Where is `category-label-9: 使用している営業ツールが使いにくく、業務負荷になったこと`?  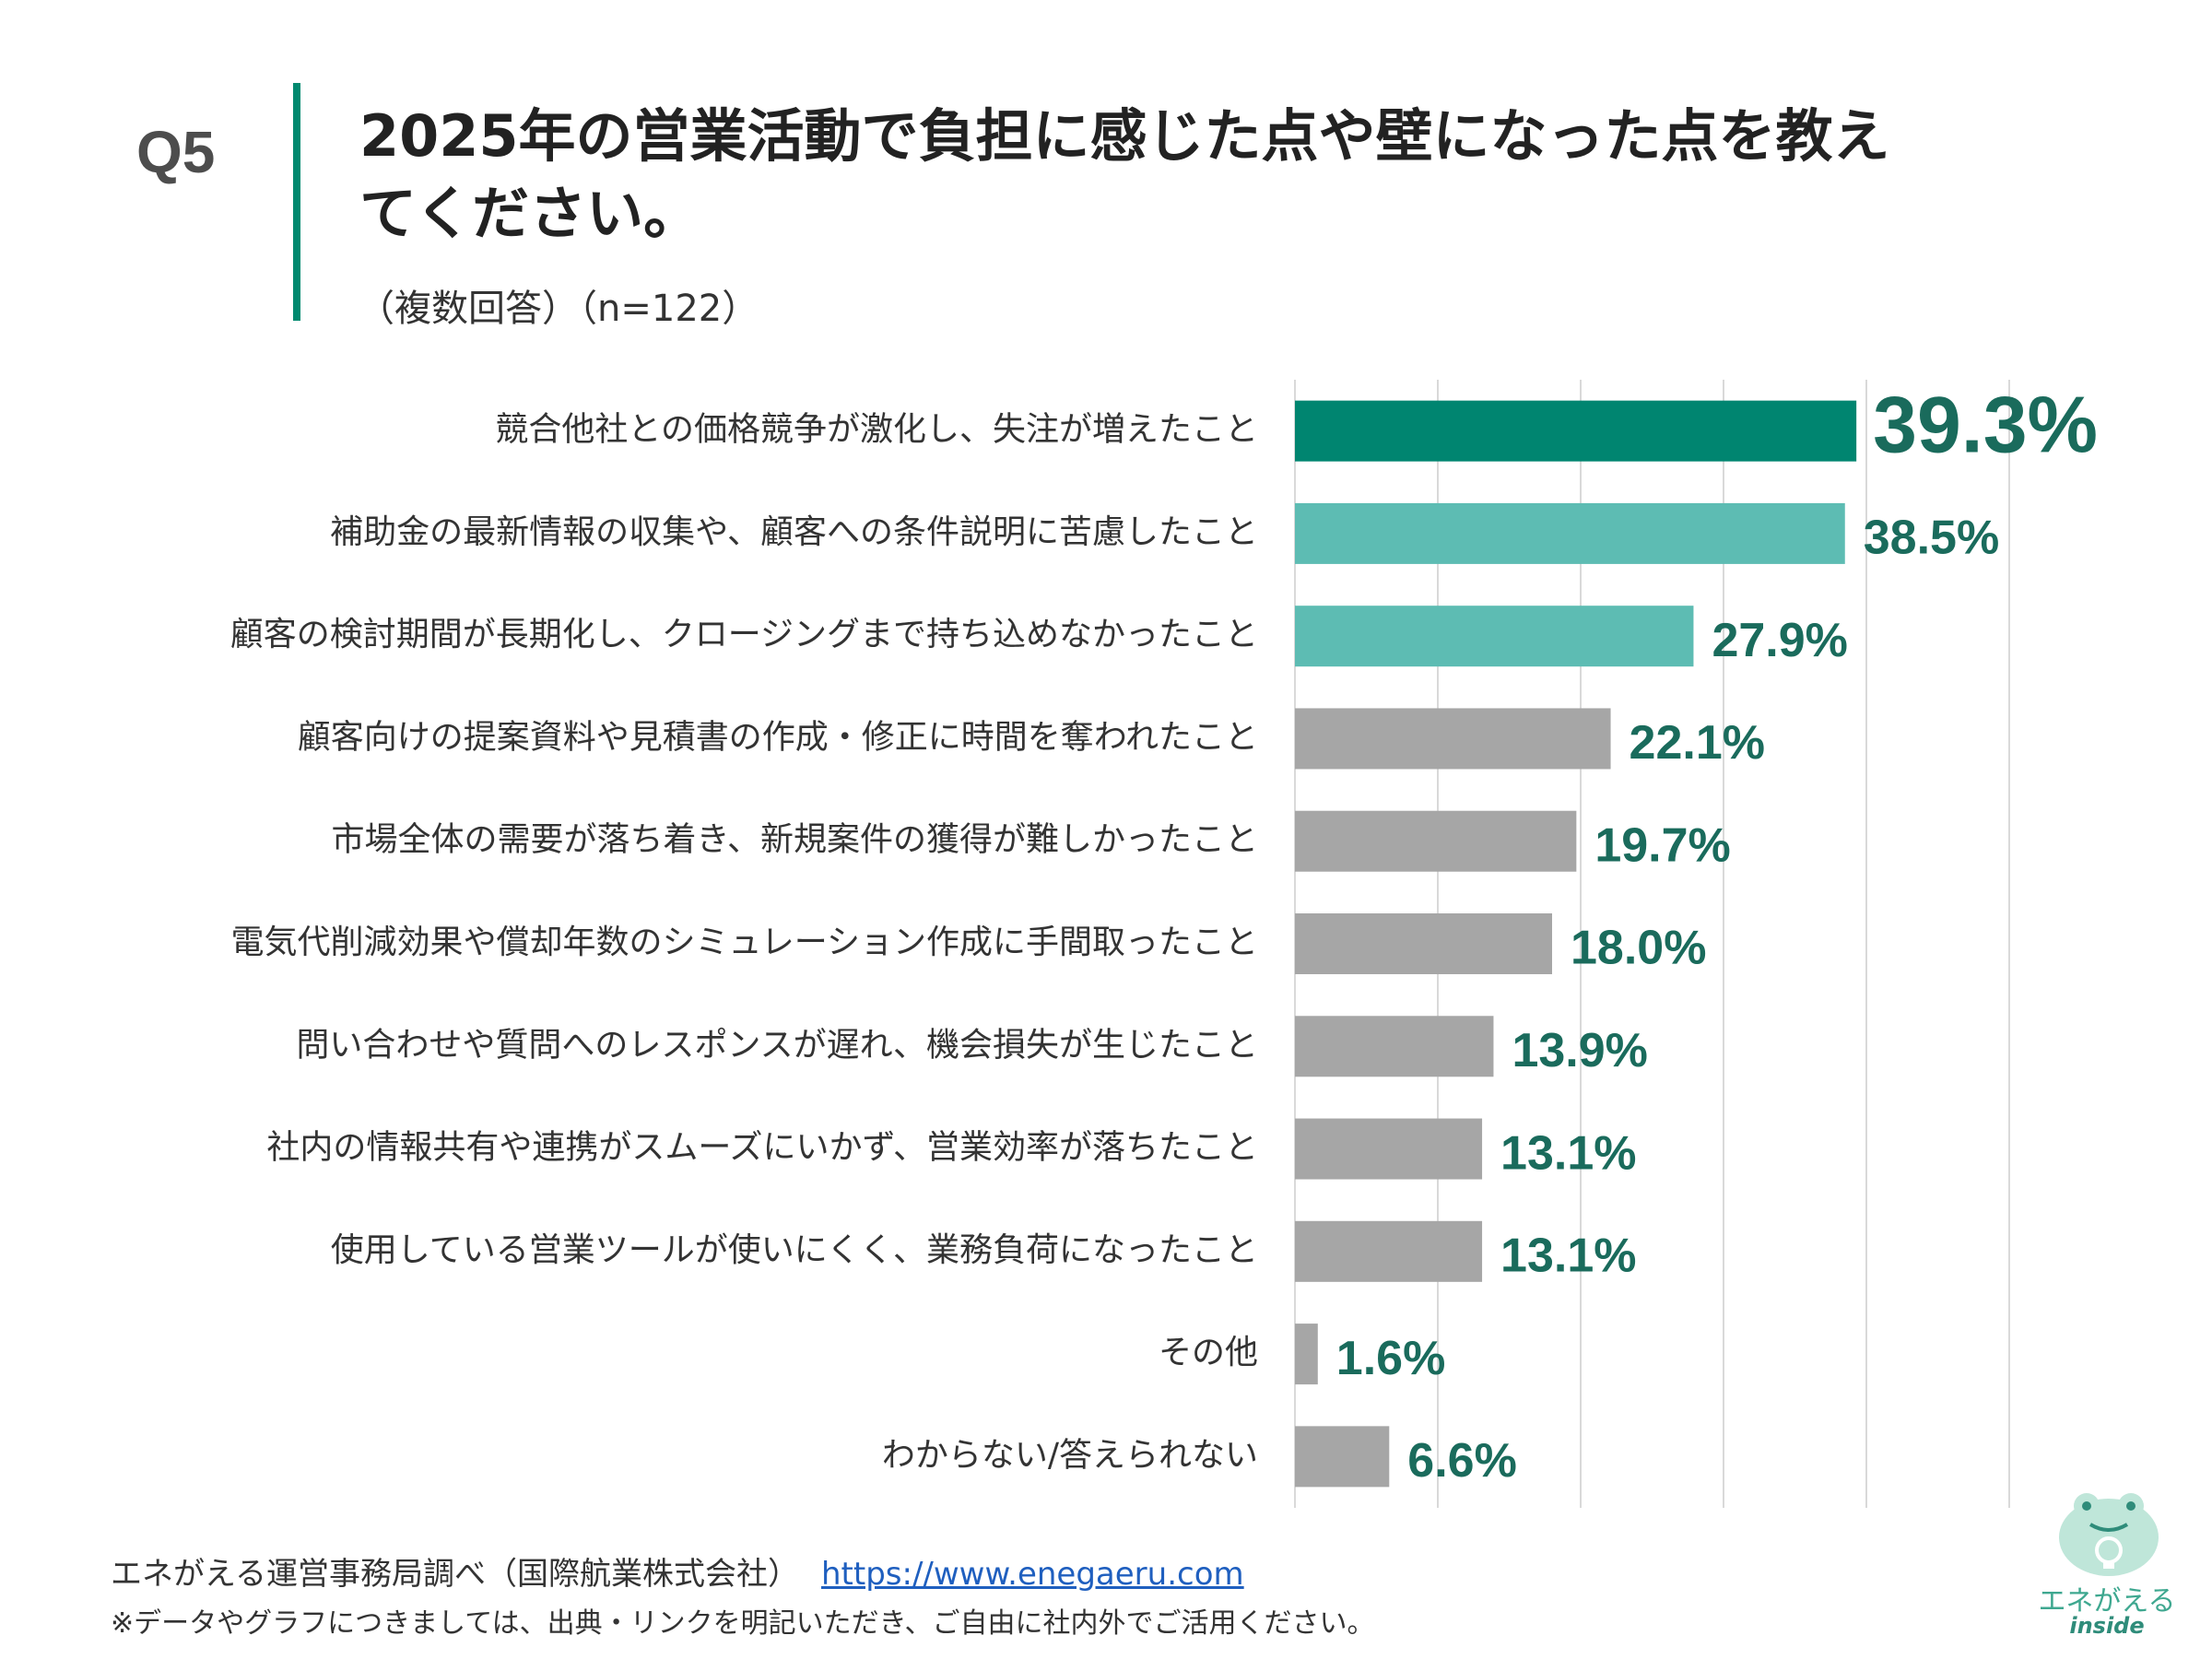
category-label-9: 使用している営業ツールが使いにくく、業務負荷になったこと is located at coordinates (794, 1250).